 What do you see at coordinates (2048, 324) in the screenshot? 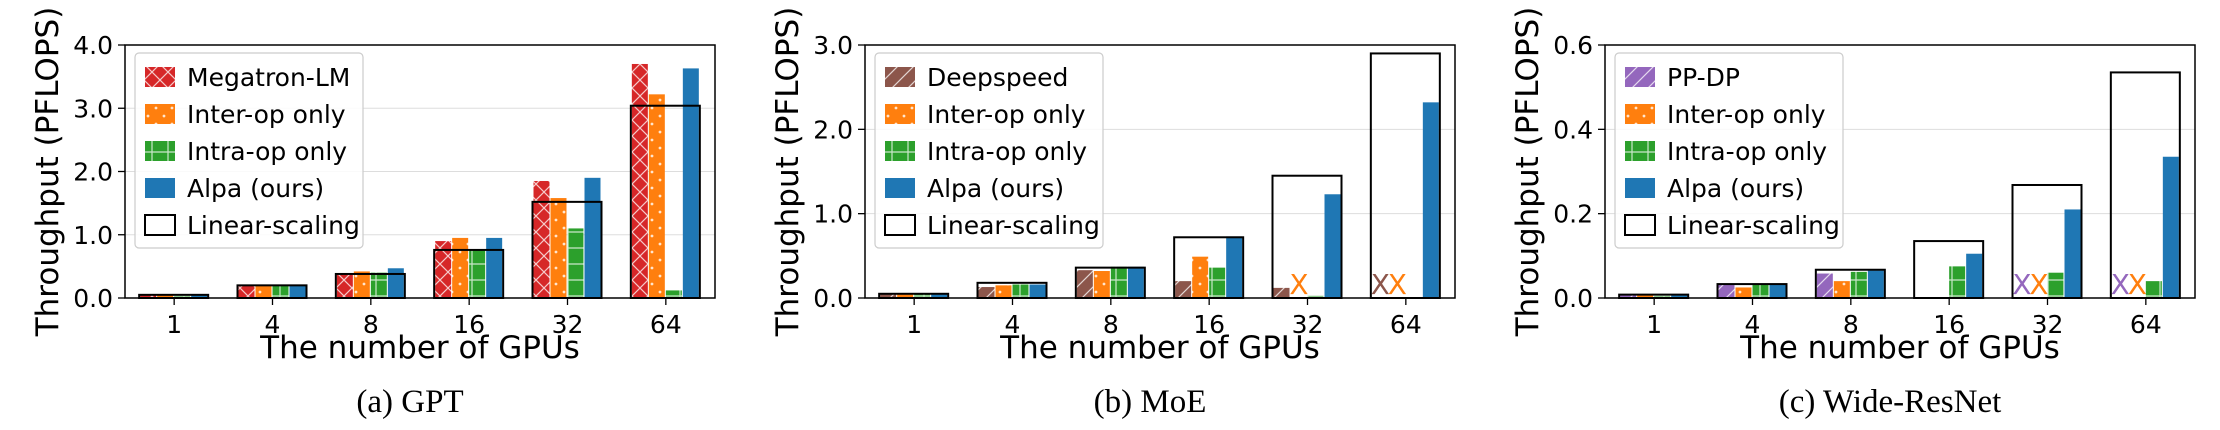
I see `x-tick-label: 32` at bounding box center [2048, 324].